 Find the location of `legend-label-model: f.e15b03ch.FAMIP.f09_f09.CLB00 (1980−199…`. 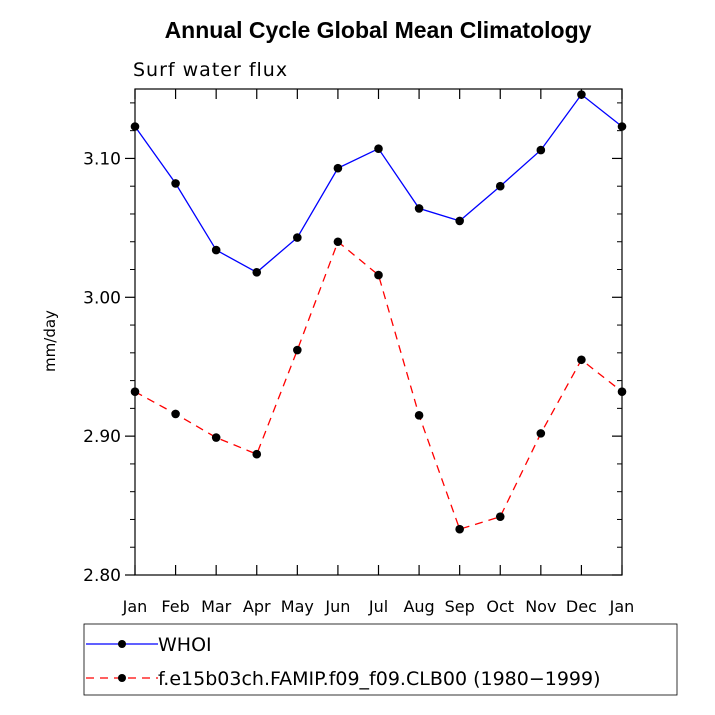

legend-label-model: f.e15b03ch.FAMIP.f09_f09.CLB00 (1980−199… is located at coordinates (379, 679).